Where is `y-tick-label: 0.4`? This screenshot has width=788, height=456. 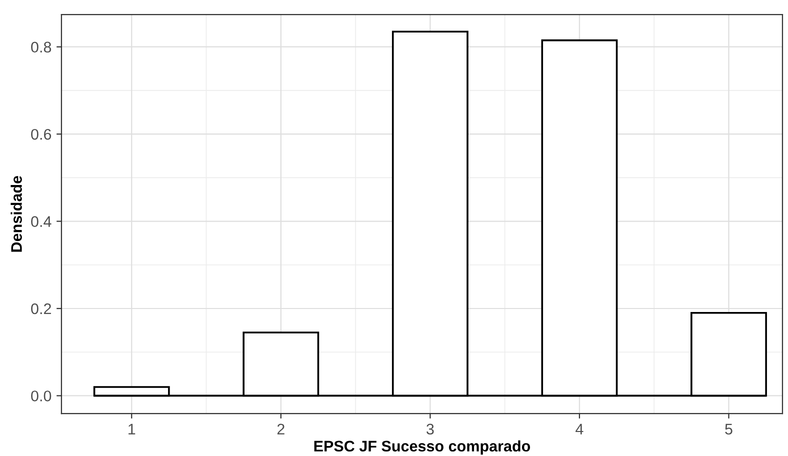
y-tick-label: 0.4 is located at coordinates (41, 221).